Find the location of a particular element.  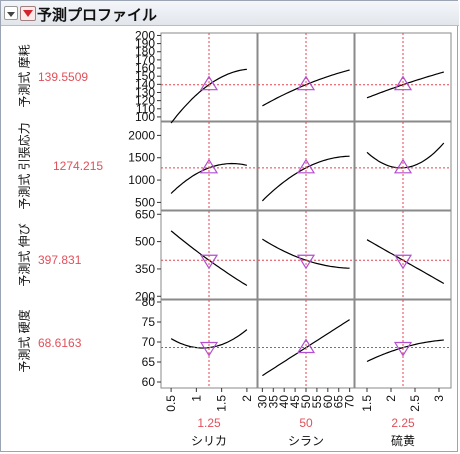

factor-setting-value: 50 is located at coordinates (306, 423).